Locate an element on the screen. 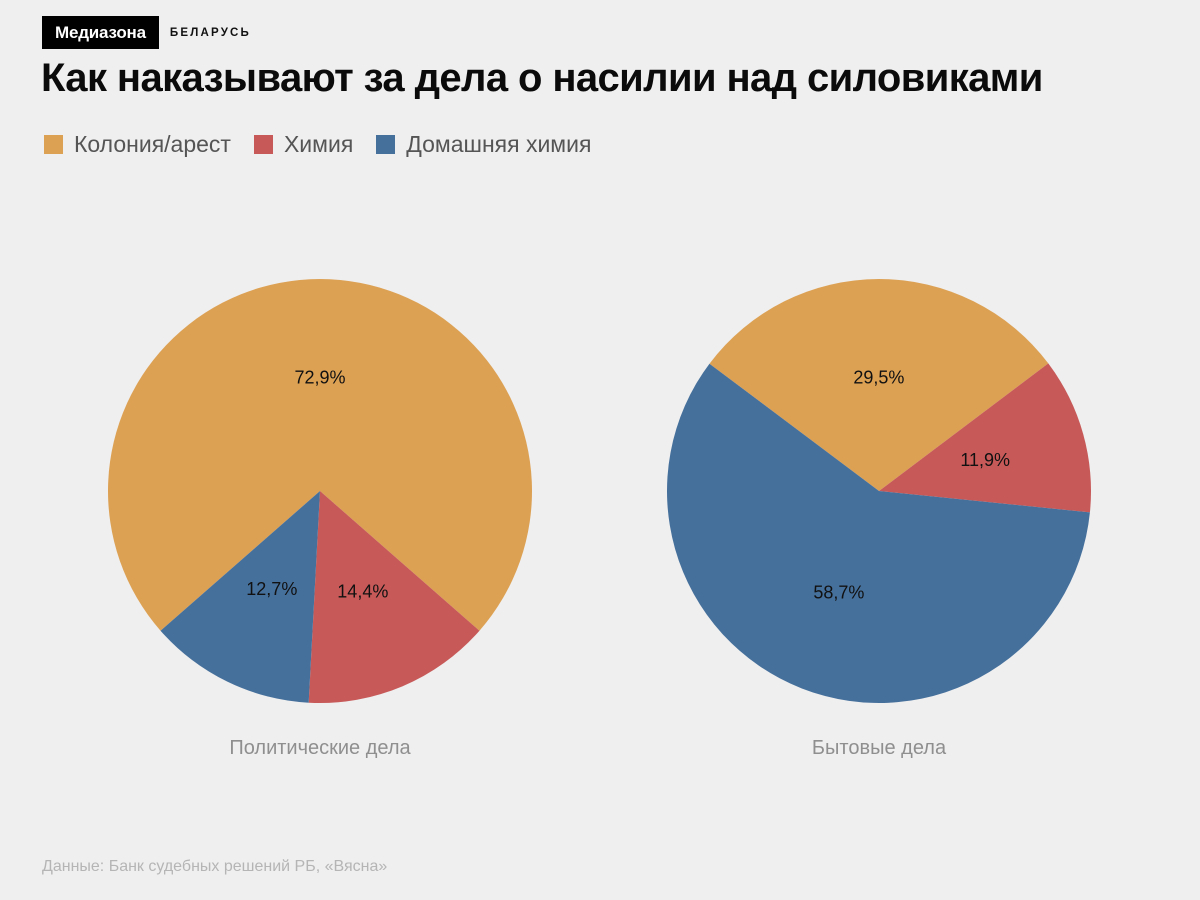 This screenshot has width=1200, height=900. slice-domestic-home-chemistry is located at coordinates (878, 533).